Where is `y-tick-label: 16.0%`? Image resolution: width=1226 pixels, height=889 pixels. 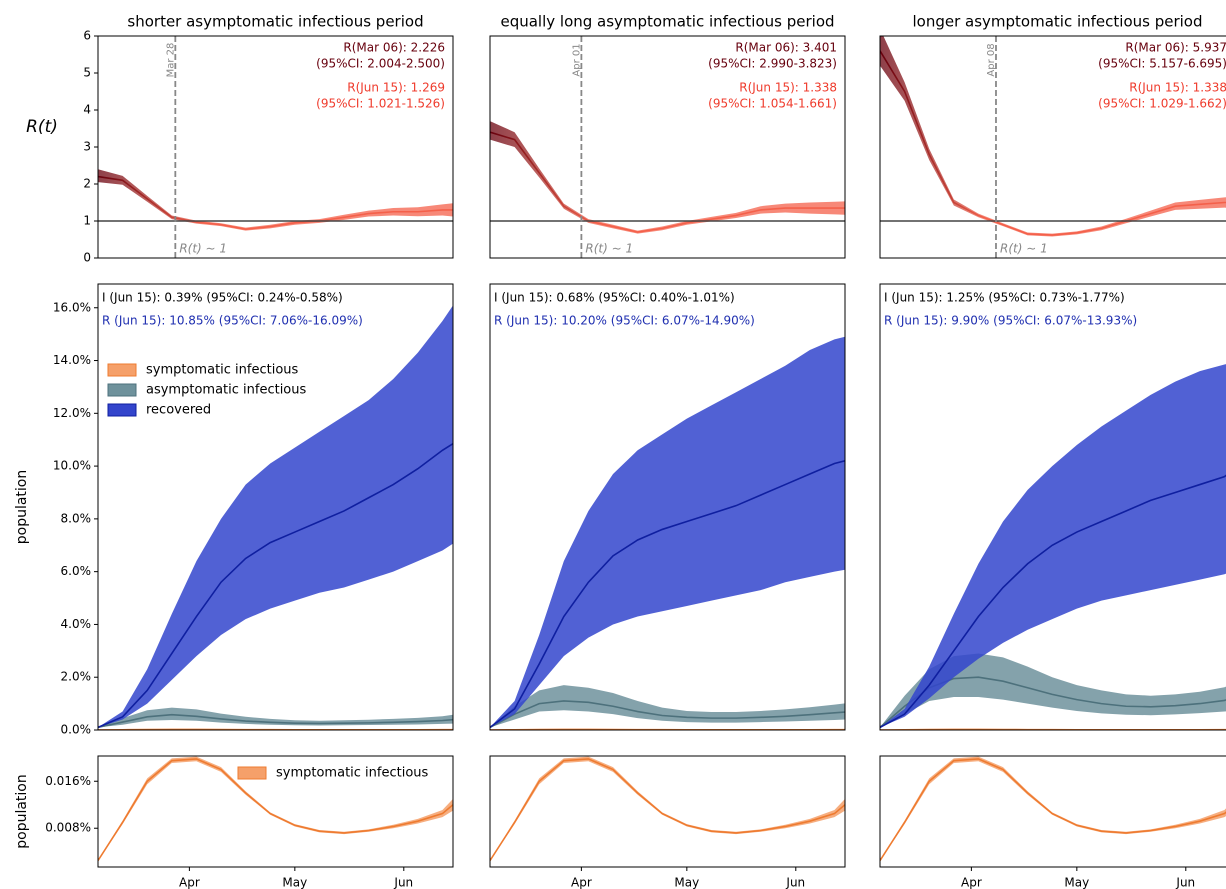
y-tick-label: 16.0% is located at coordinates (72, 307).